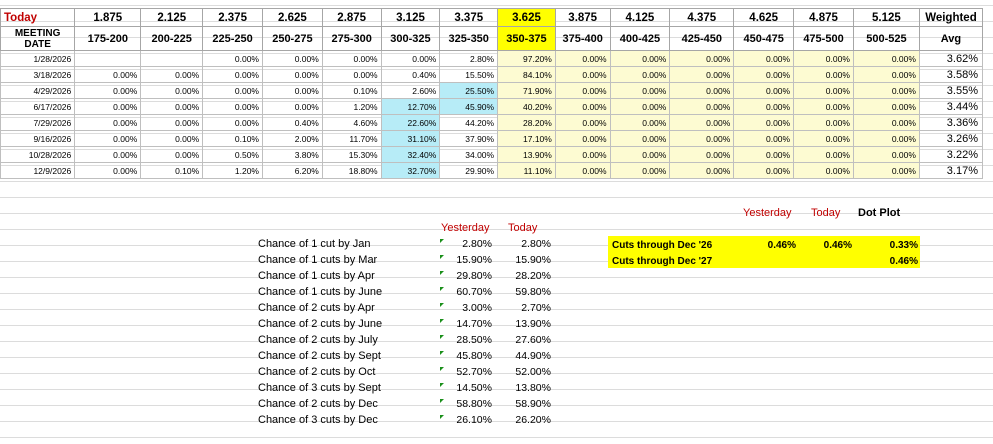 This screenshot has height=444, width=993. I want to click on rate-header-1: 2.125, so click(172, 17).